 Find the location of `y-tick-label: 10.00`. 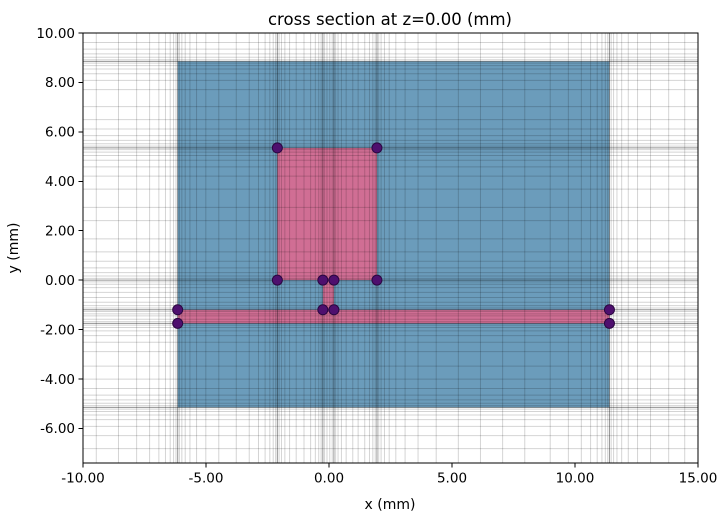

y-tick-label: 10.00 is located at coordinates (55, 34).